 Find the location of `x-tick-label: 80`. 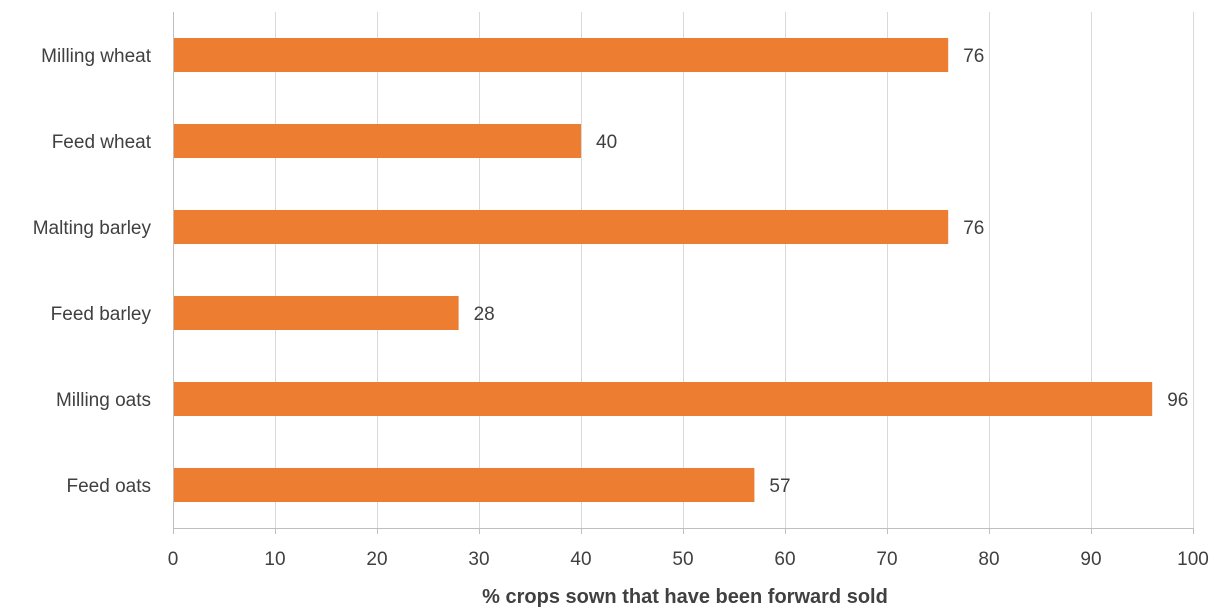

x-tick-label: 80 is located at coordinates (988, 559).